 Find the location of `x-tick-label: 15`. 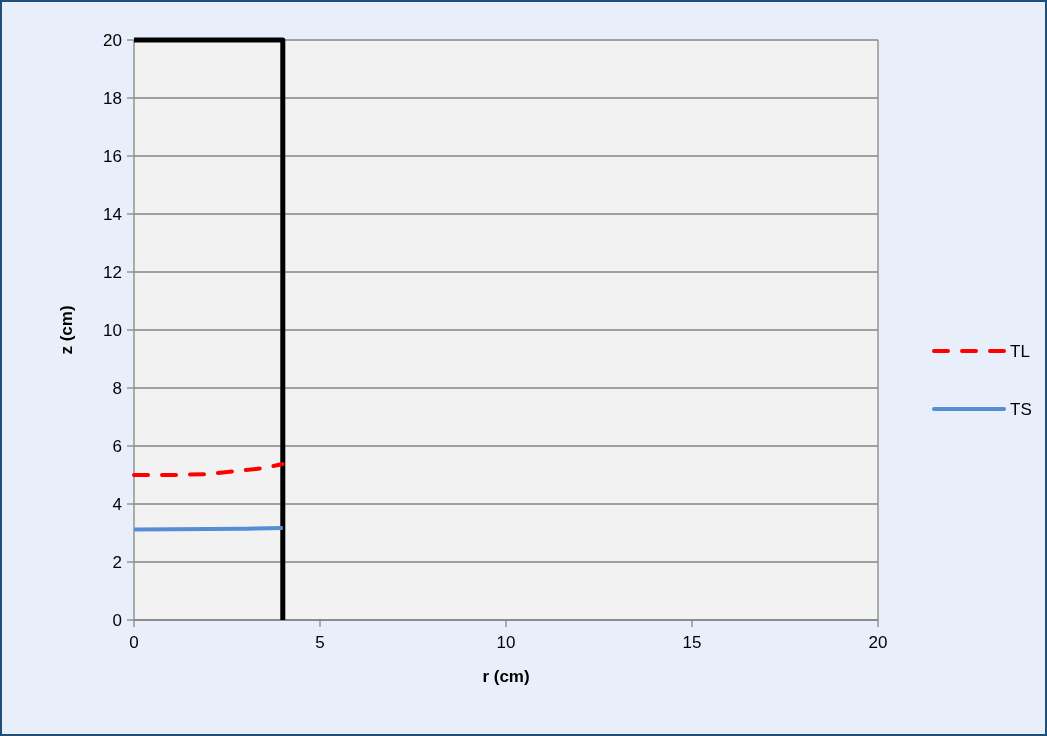

x-tick-label: 15 is located at coordinates (692, 642).